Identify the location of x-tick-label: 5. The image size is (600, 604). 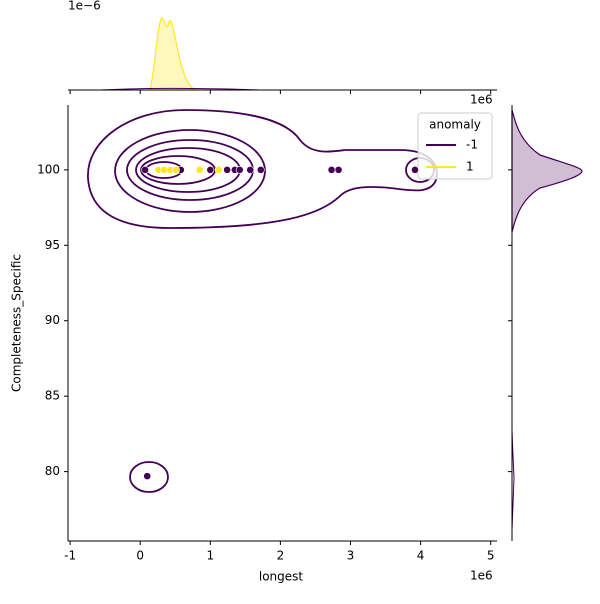
(491, 556).